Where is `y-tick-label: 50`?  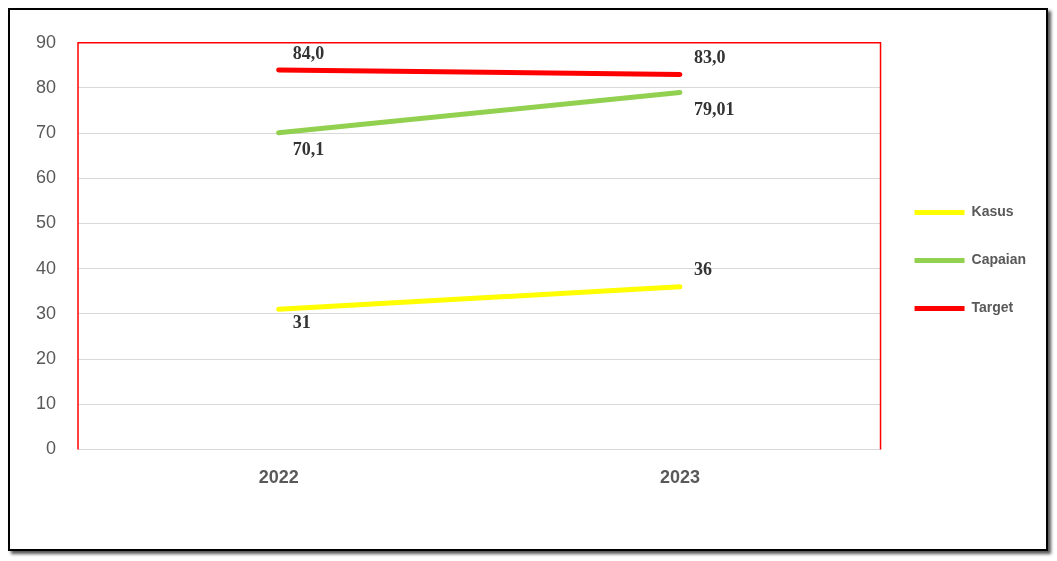 y-tick-label: 50 is located at coordinates (46, 222).